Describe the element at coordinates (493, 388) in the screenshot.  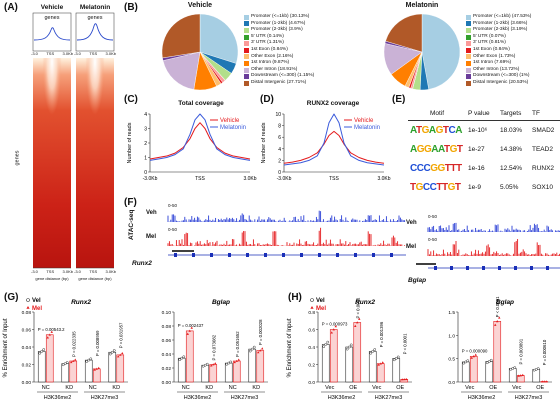
I see `group-label: OE` at that location.